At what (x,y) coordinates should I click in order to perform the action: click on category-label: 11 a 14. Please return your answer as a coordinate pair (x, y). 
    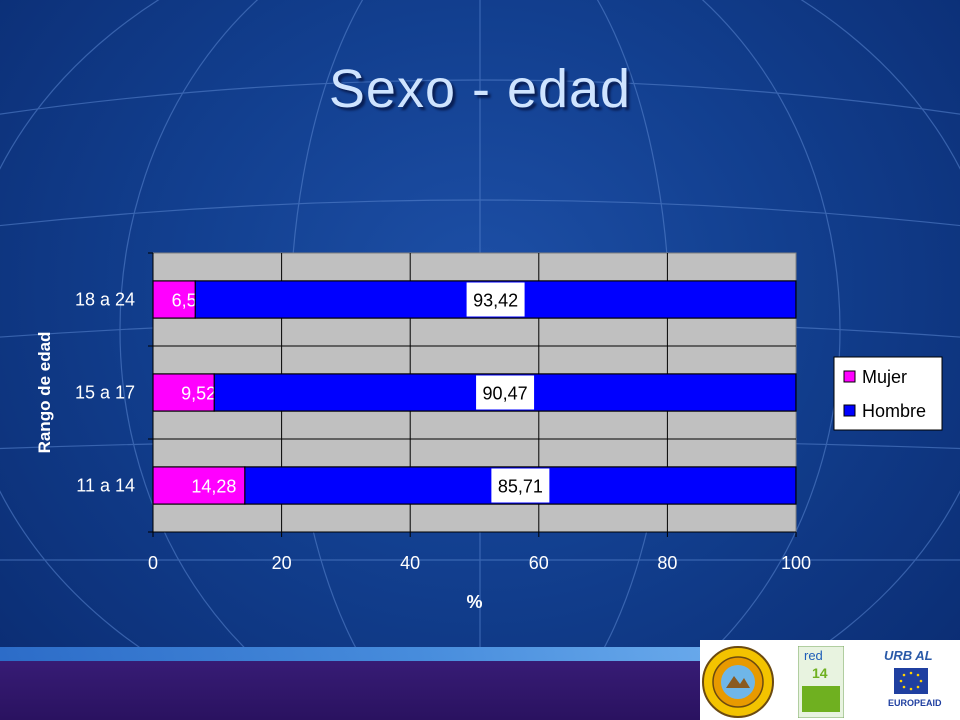
    Looking at the image, I should click on (105, 486).